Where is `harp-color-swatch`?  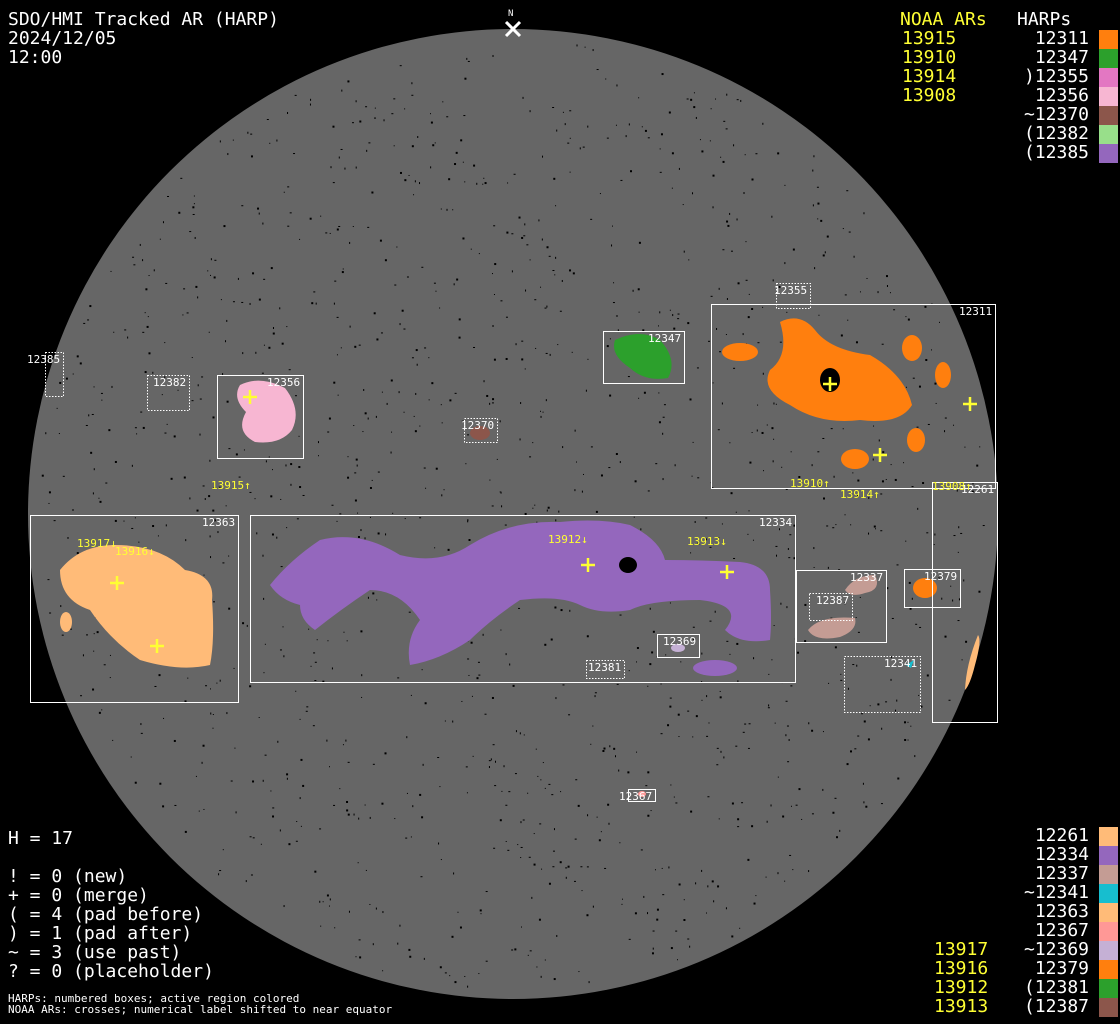 harp-color-swatch is located at coordinates (1108, 950).